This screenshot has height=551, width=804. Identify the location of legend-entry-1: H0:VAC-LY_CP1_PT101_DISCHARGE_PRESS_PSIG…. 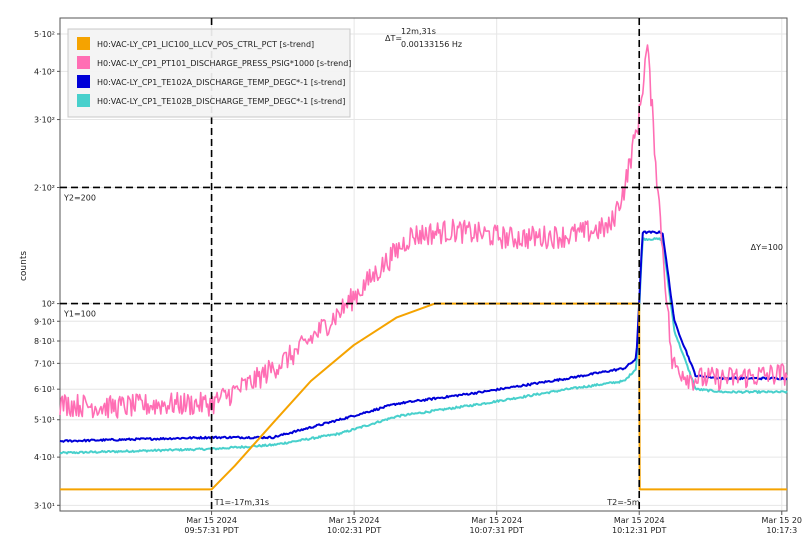
(224, 63).